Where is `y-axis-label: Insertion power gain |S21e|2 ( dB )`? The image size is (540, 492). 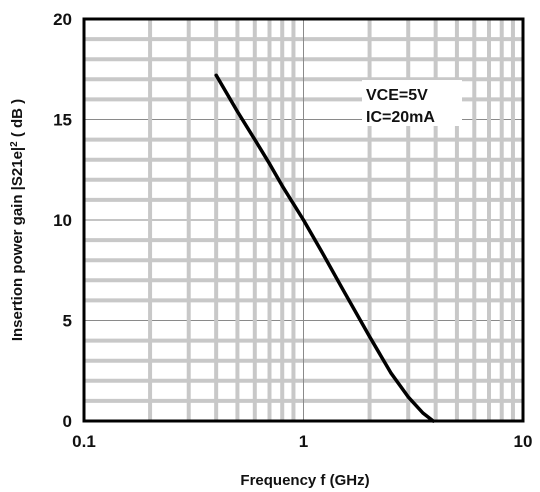
y-axis-label: Insertion power gain |S21e|2 ( dB ) is located at coordinates (18, 220).